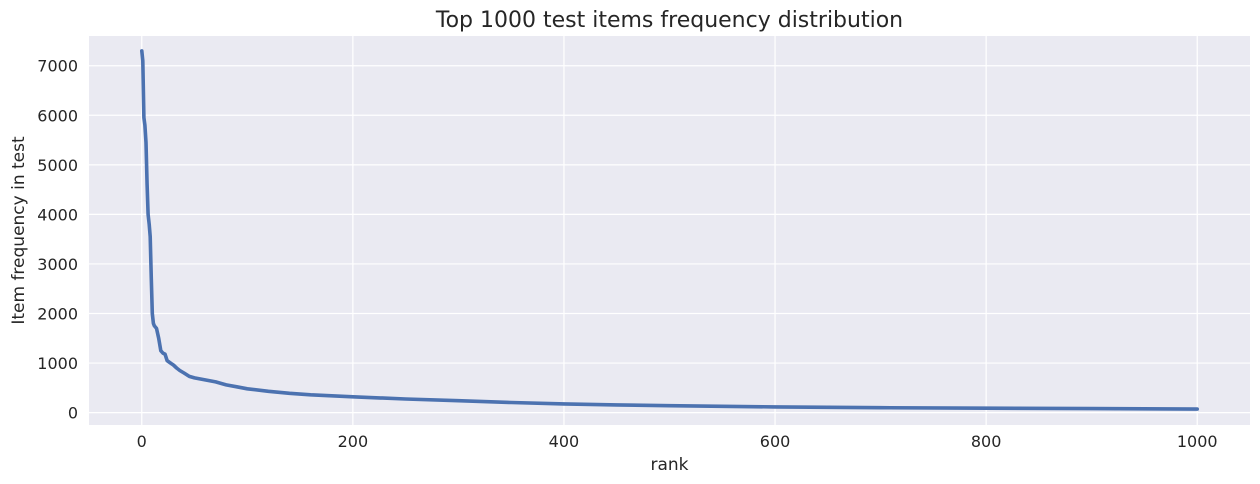  Describe the element at coordinates (73, 413) in the screenshot. I see `y-tick-label: 0` at that location.